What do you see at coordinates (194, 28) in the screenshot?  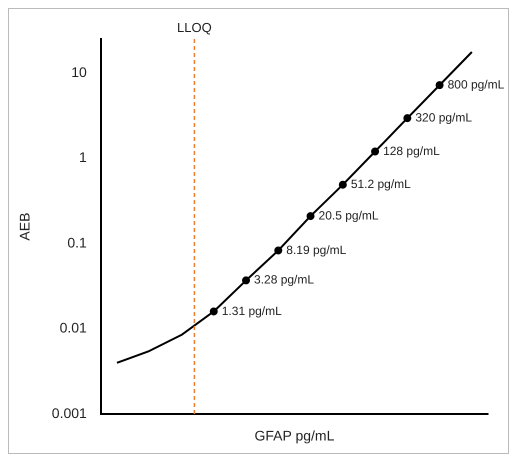 I see `text: LLOQ` at bounding box center [194, 28].